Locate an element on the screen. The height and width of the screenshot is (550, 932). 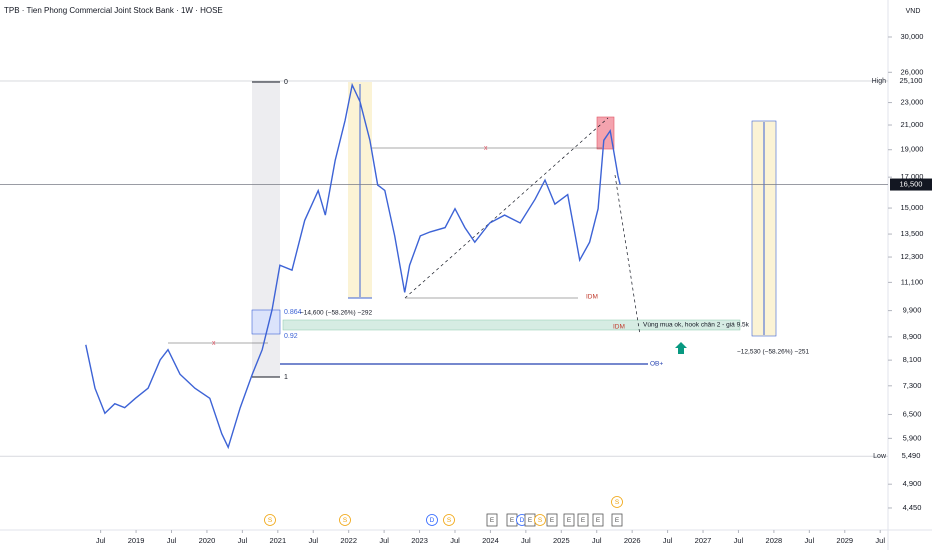
price-badge is located at coordinates (911, 184).